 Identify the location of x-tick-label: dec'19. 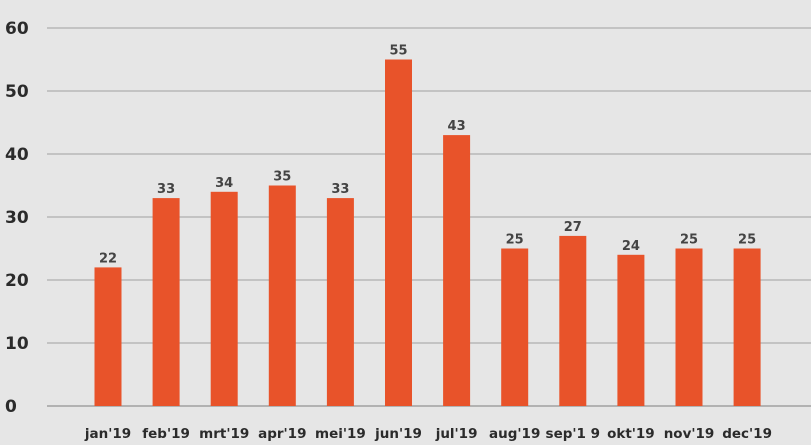
(747, 434).